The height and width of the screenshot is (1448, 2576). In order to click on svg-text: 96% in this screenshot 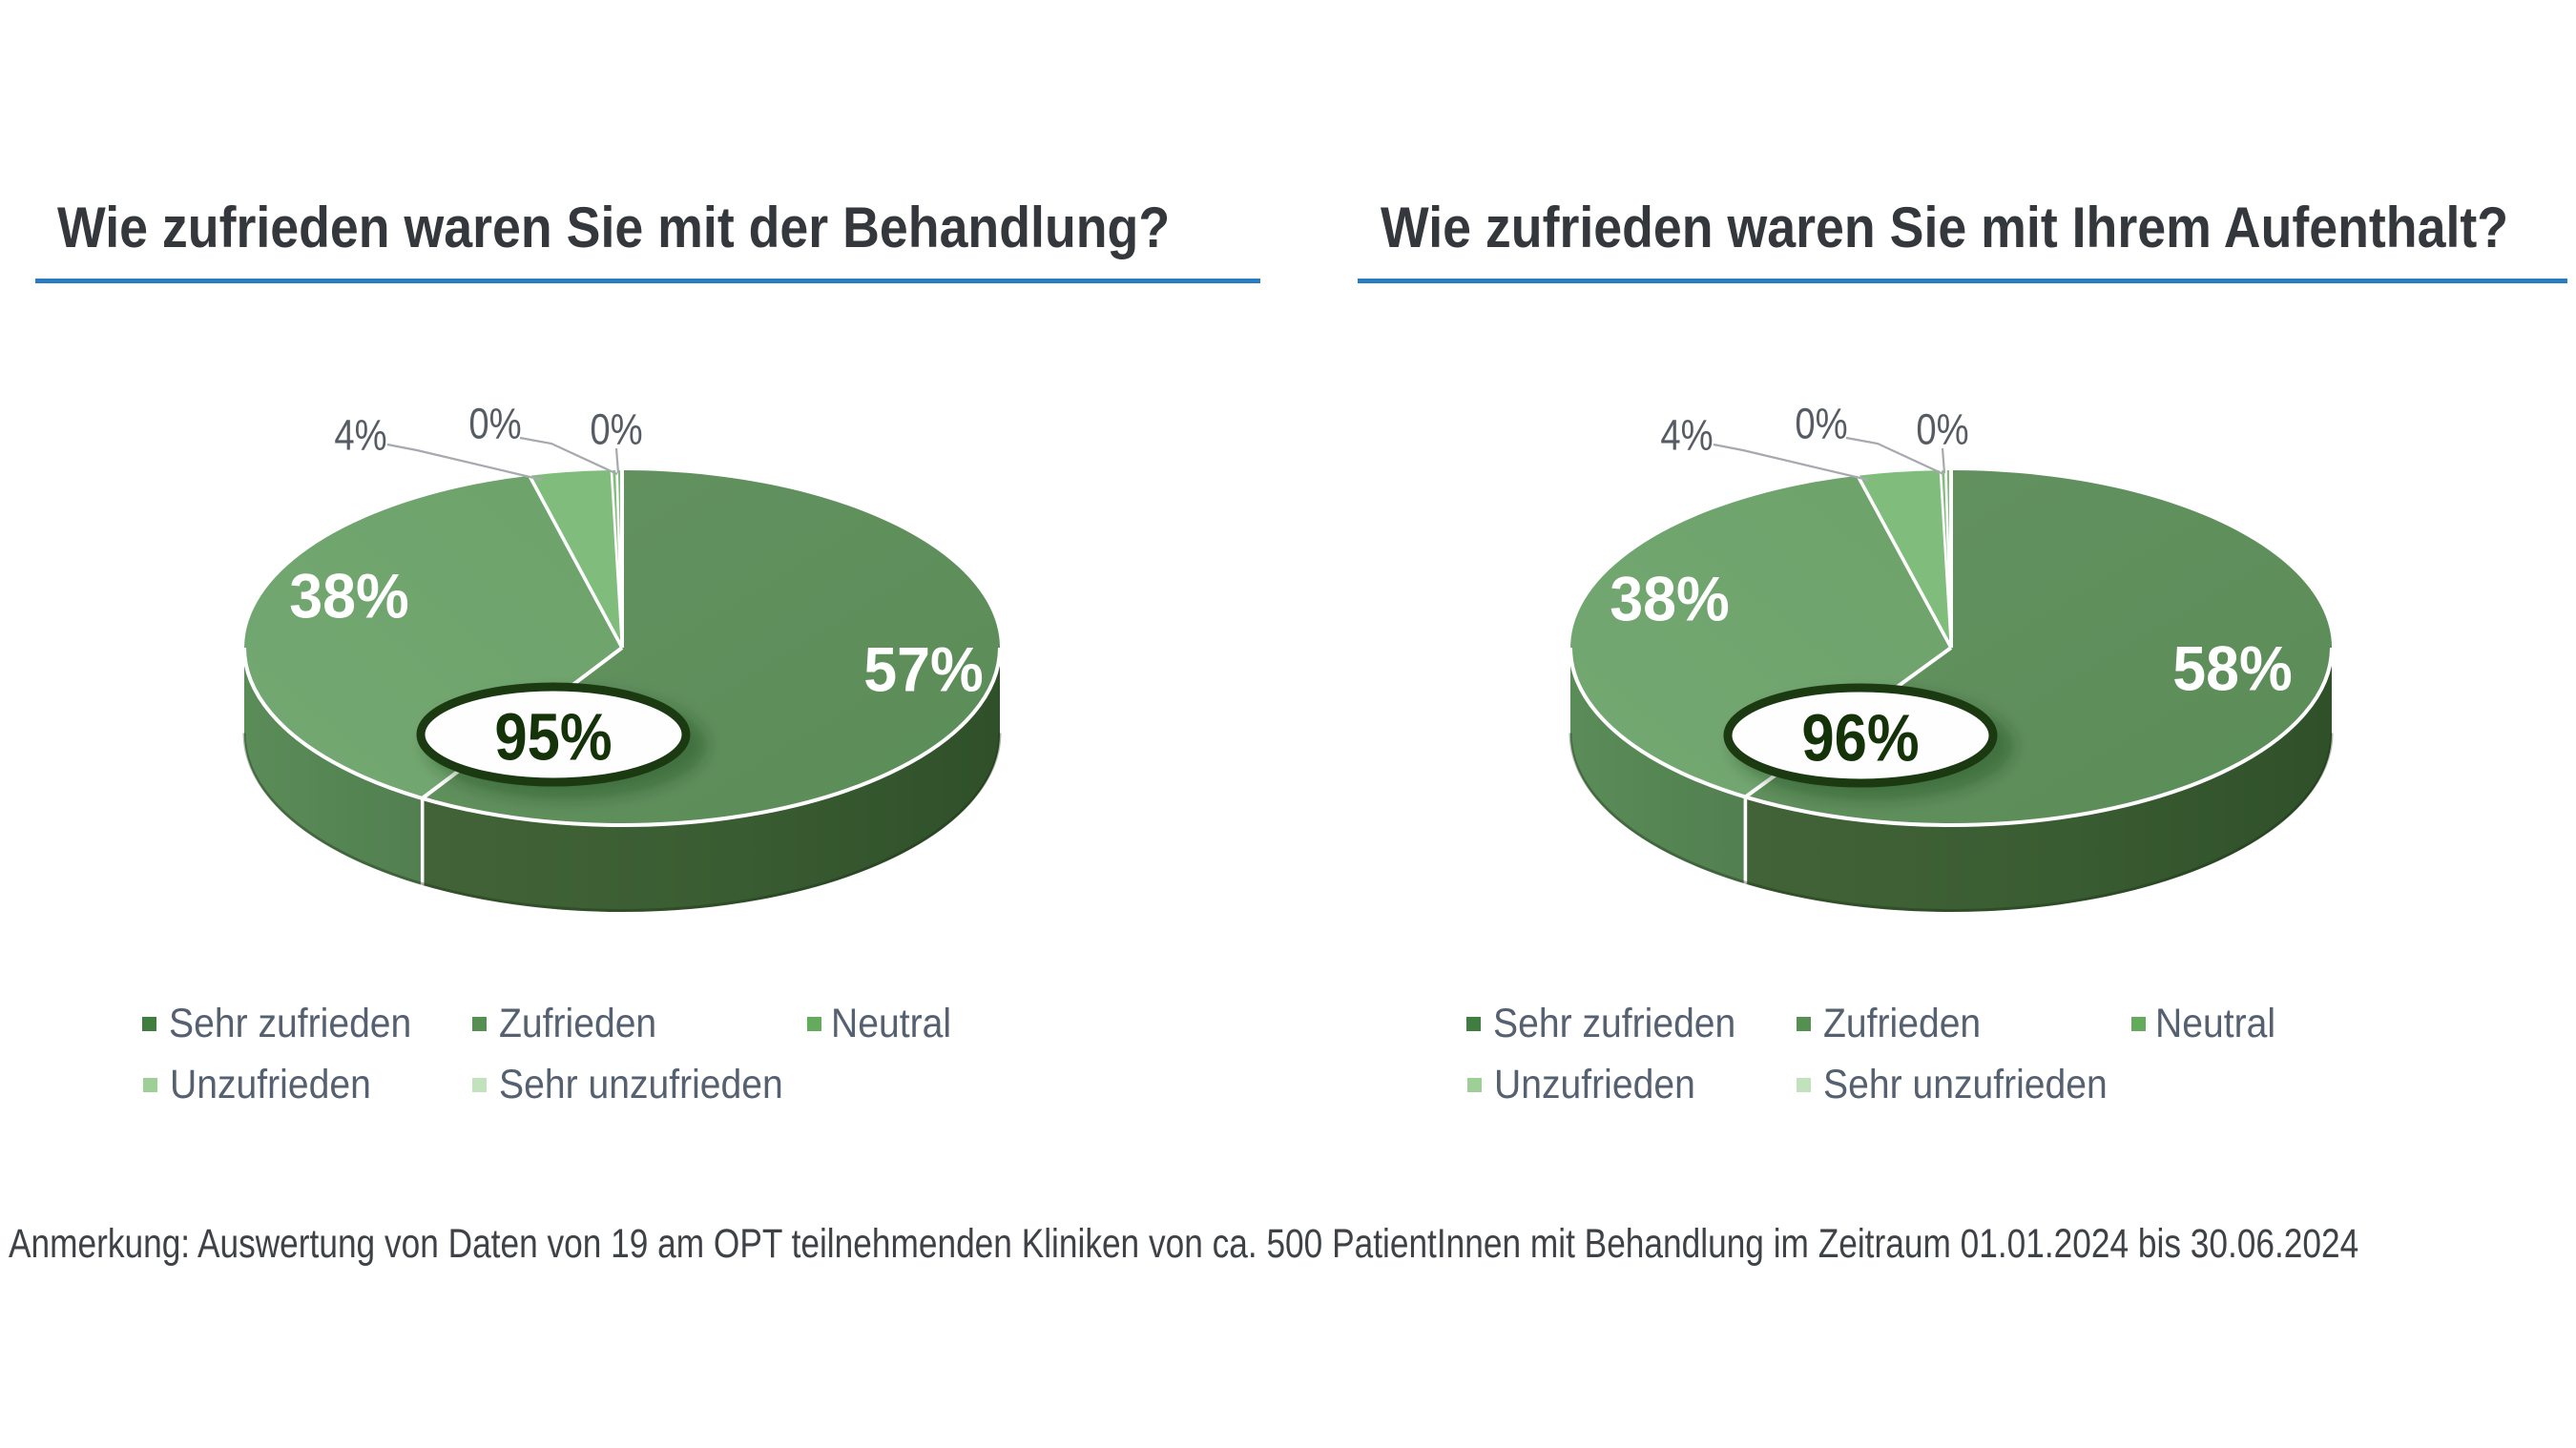, I will do `click(1860, 738)`.